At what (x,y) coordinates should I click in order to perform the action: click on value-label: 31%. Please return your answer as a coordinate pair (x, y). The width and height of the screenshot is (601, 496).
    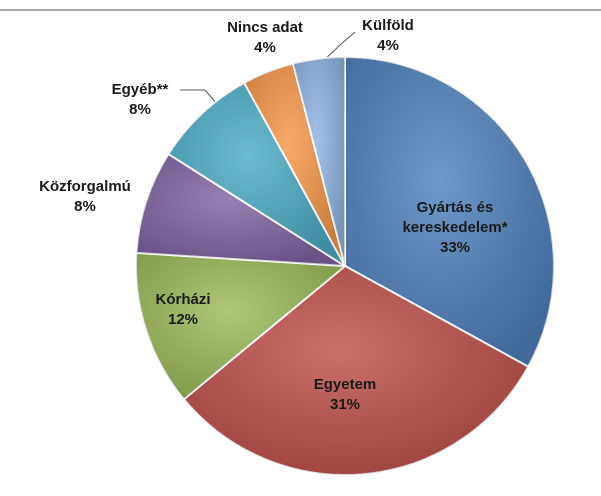
    Looking at the image, I should click on (345, 404).